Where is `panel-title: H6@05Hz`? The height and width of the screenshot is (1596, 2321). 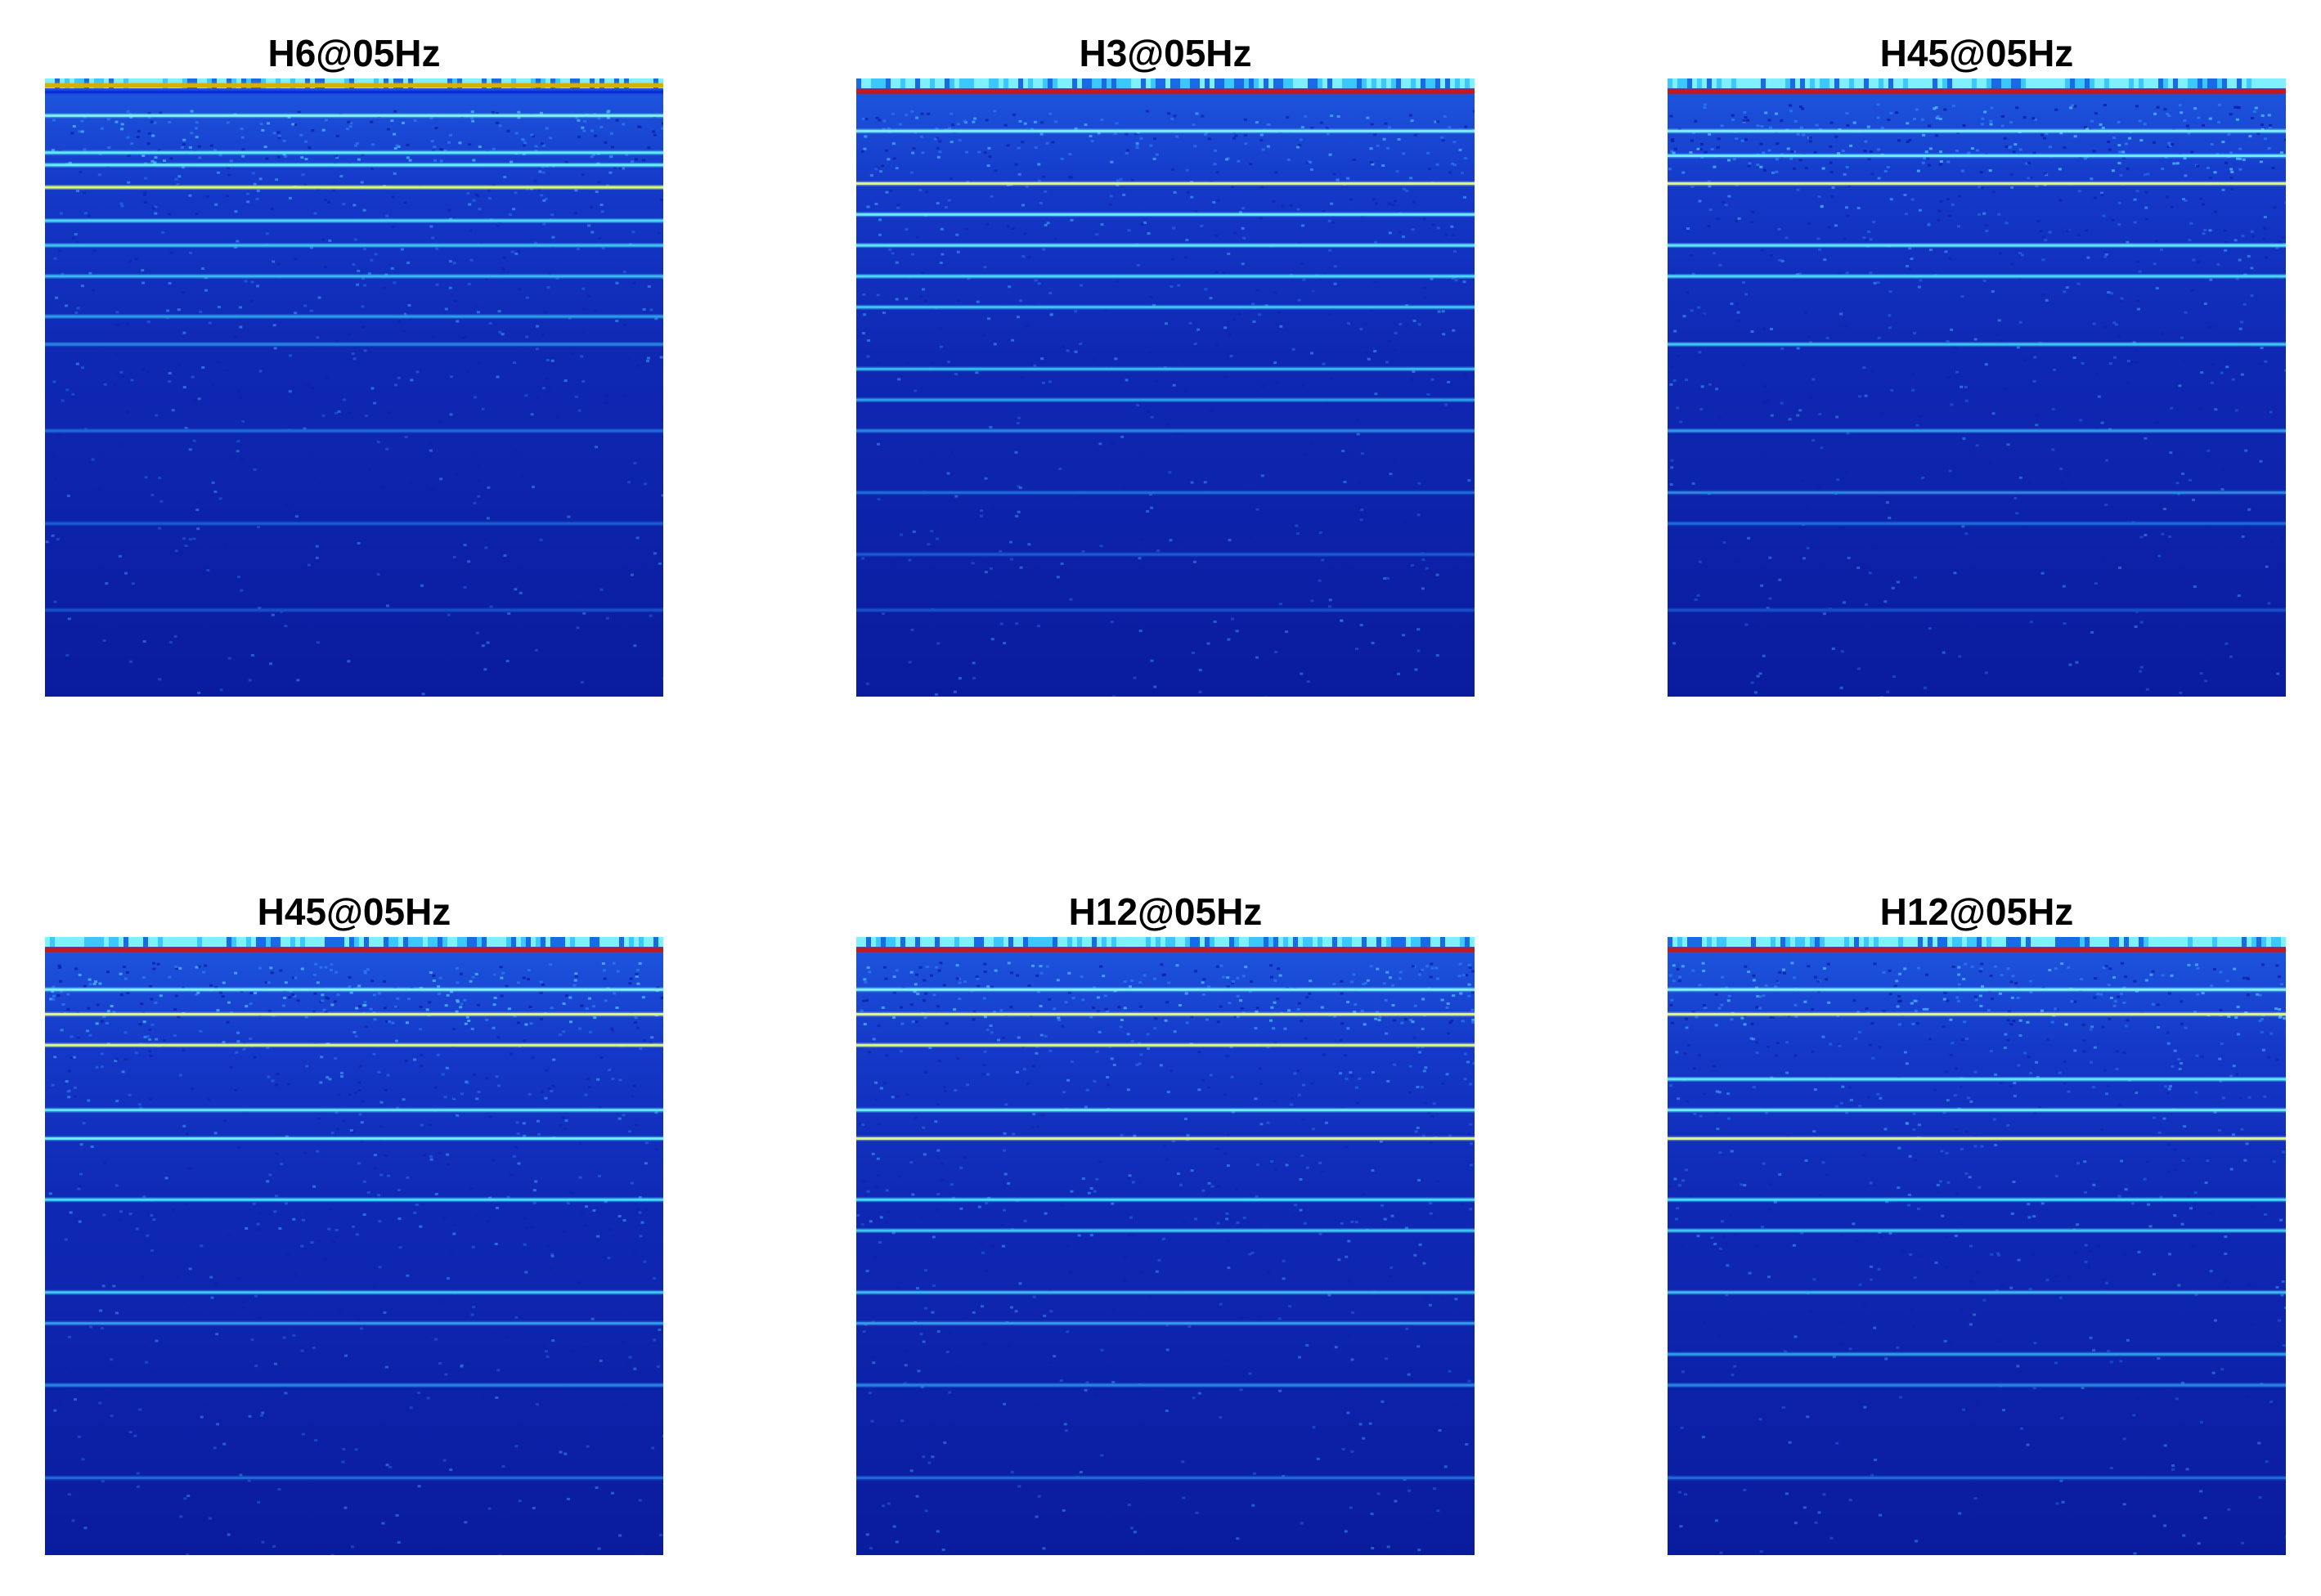 panel-title: H6@05Hz is located at coordinates (354, 53).